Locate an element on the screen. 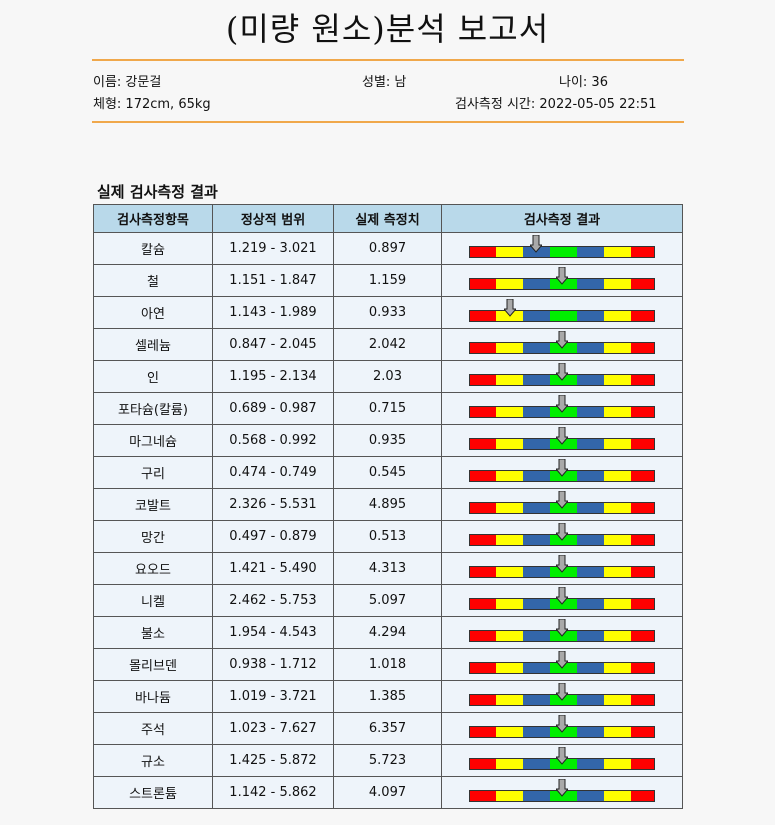  table-row: 불소 1.954 - 4.543 4.294 is located at coordinates (388, 632).